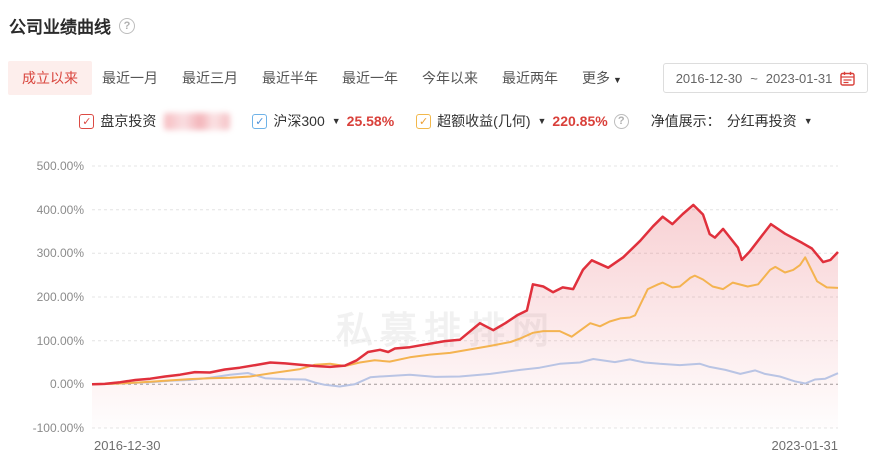 The height and width of the screenshot is (464, 892). I want to click on y-axis-tick-label: 500.00%, so click(60, 166).